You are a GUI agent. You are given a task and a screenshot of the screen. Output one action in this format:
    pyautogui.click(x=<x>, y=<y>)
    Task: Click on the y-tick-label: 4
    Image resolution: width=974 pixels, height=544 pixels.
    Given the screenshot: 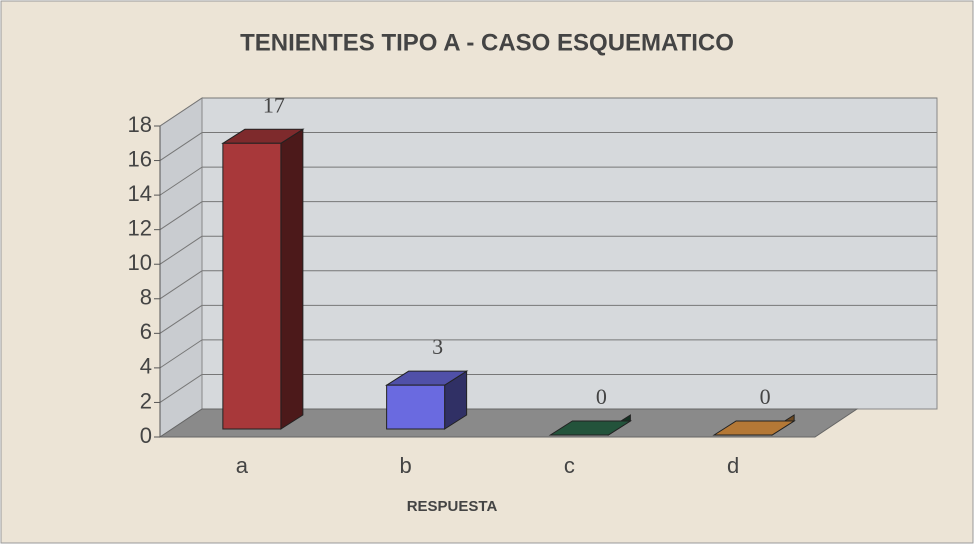 What is the action you would take?
    pyautogui.click(x=146, y=366)
    